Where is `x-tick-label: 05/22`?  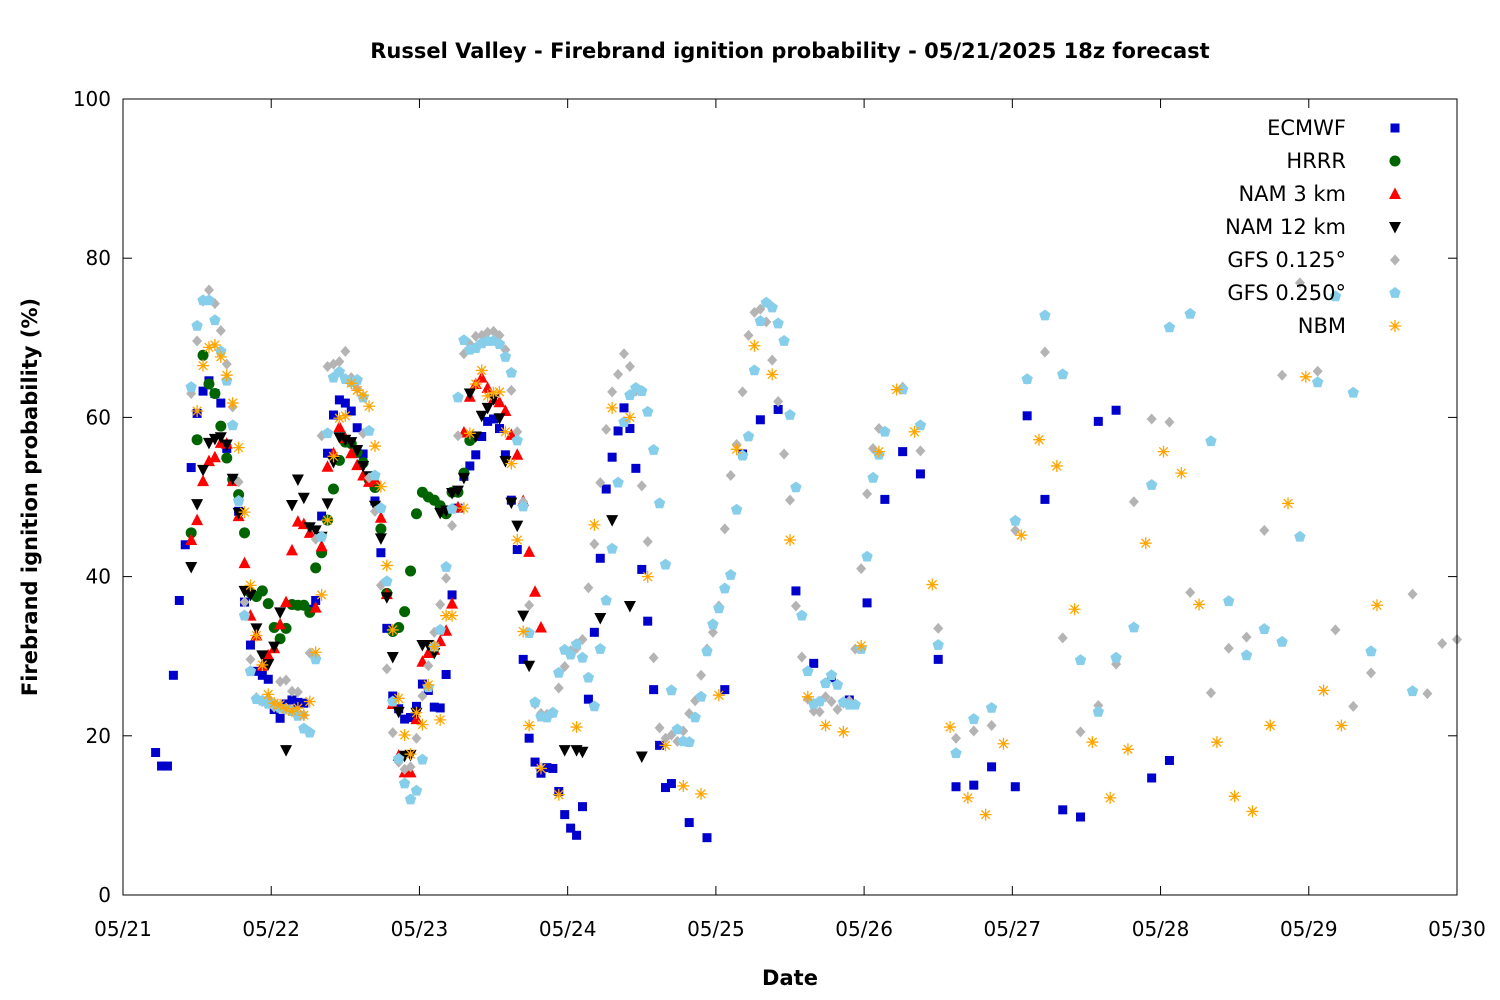 x-tick-label: 05/22 is located at coordinates (271, 929).